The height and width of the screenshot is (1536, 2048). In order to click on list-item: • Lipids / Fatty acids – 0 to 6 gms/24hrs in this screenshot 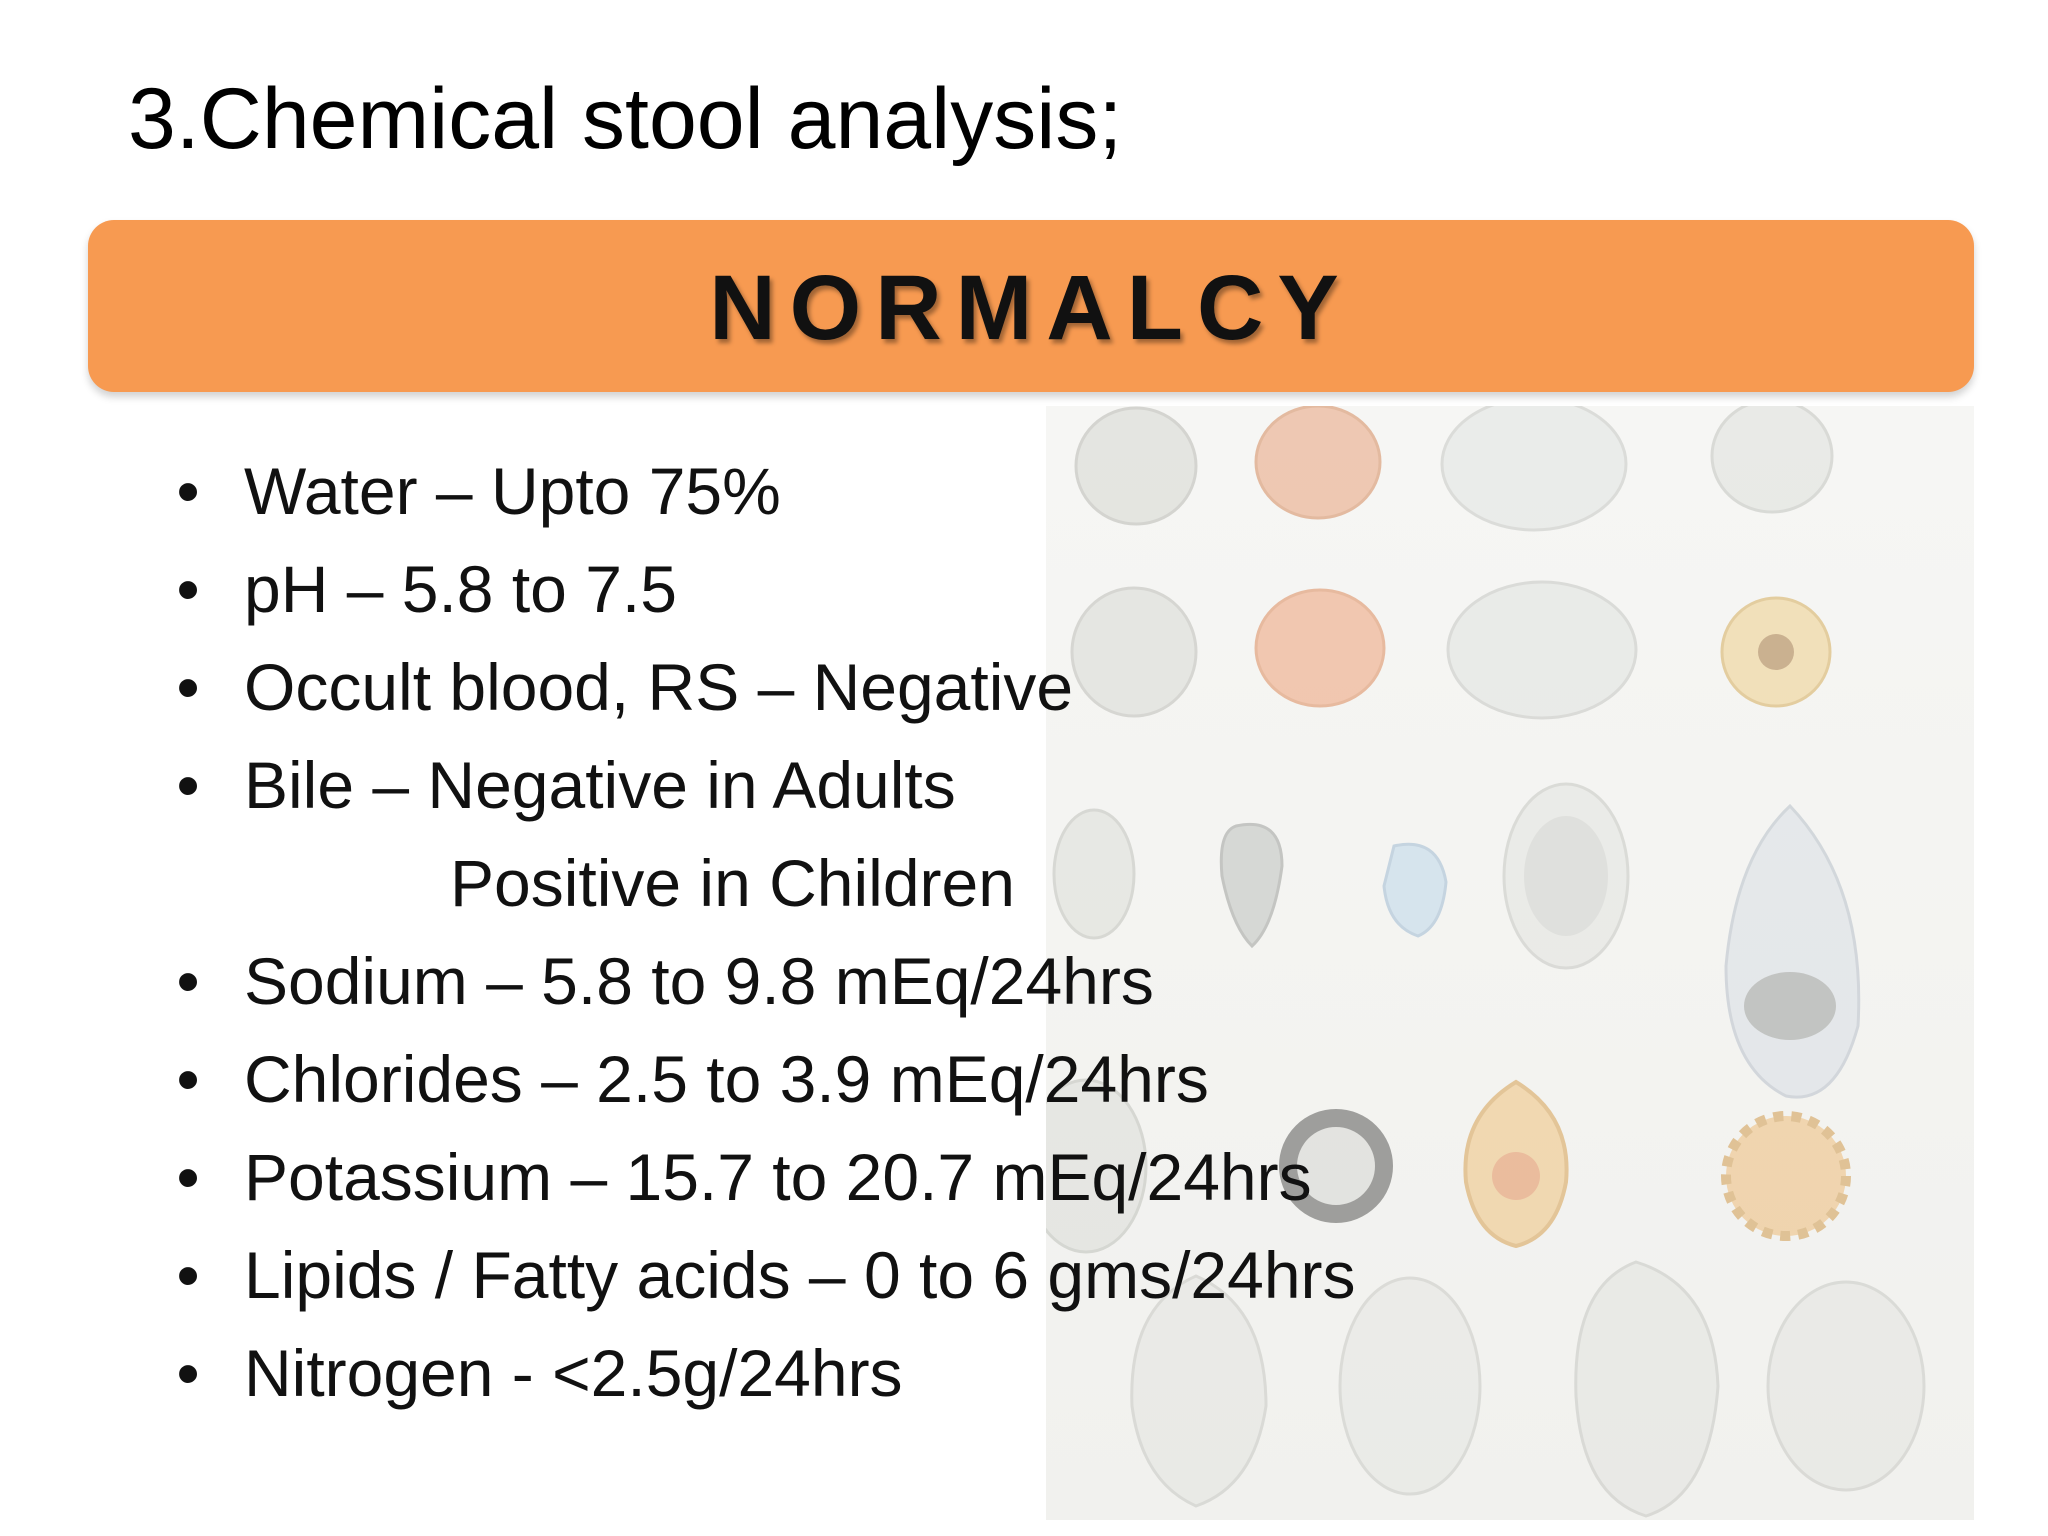, I will do `click(762, 1275)`.